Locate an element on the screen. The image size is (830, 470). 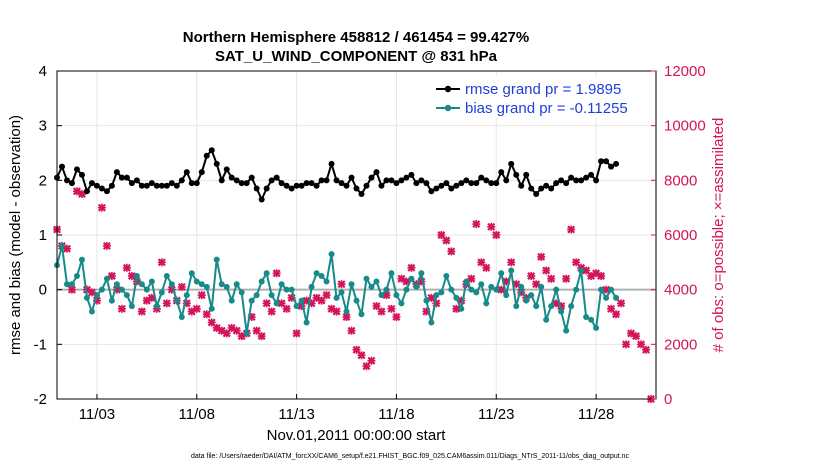
y-left-tick-label: -1 is located at coordinates (40, 344).